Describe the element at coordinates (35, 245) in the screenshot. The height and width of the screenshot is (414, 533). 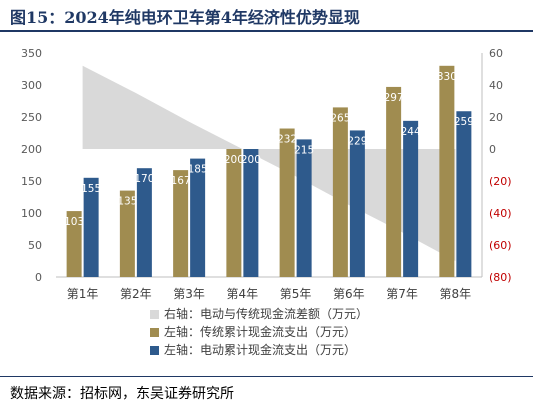
I see `left-axis-tick-label: 50` at that location.